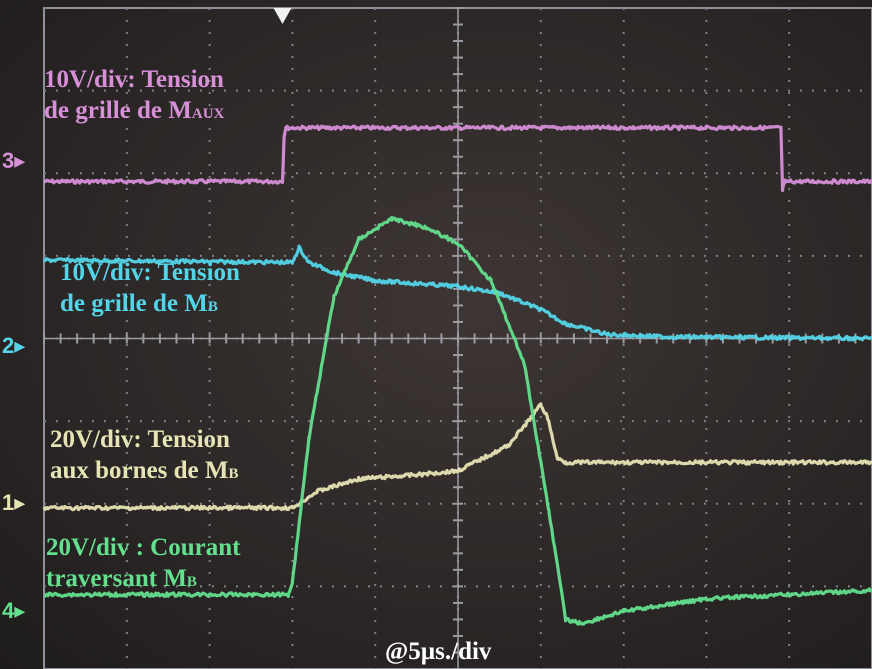  What do you see at coordinates (208, 114) in the screenshot?
I see `channel-3-label-sub: AUX` at bounding box center [208, 114].